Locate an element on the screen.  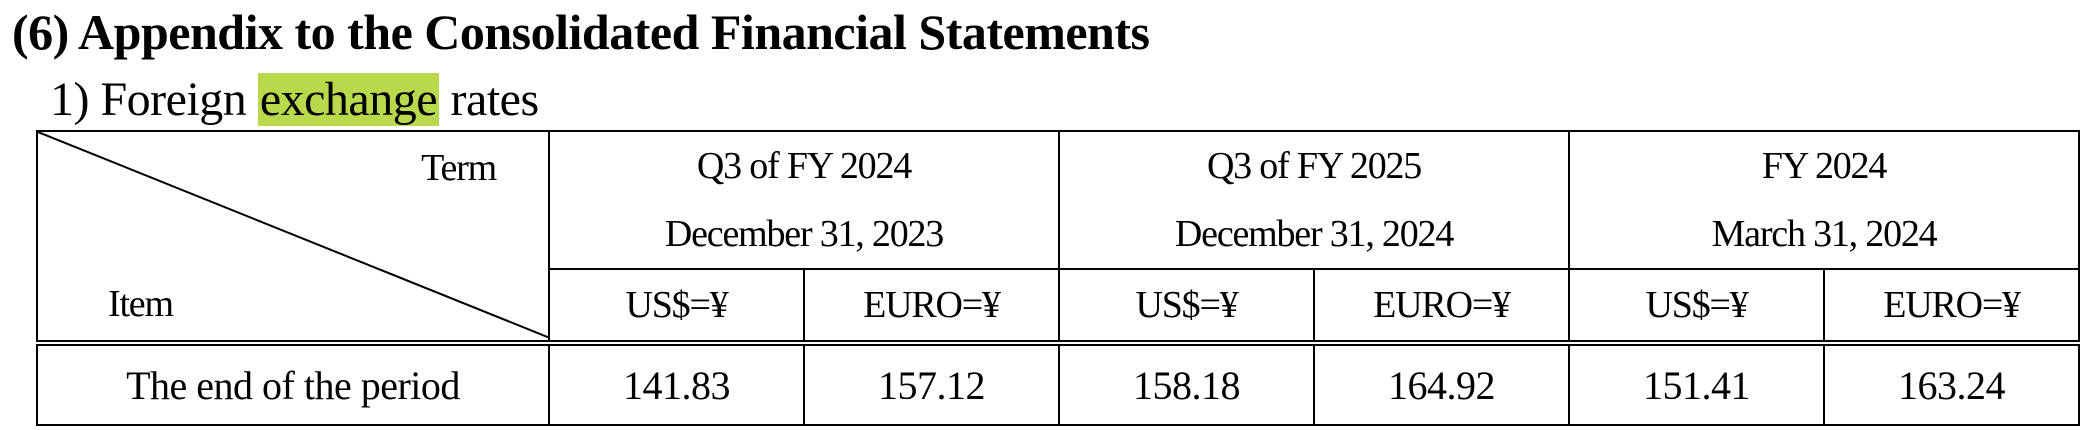
rate-value: 158.18 is located at coordinates (1187, 383).